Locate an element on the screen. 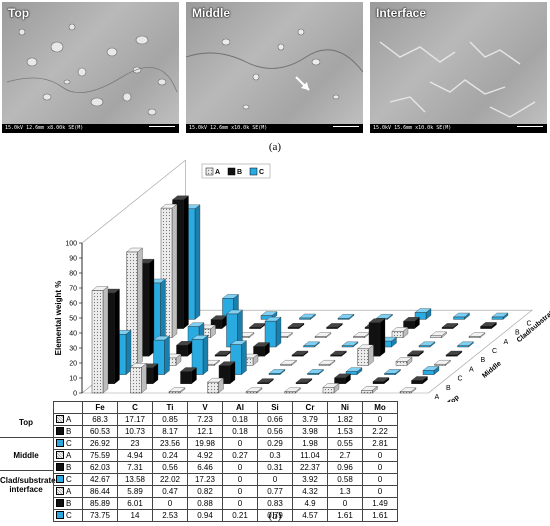  caption-b: (b) is located at coordinates (275, 516).